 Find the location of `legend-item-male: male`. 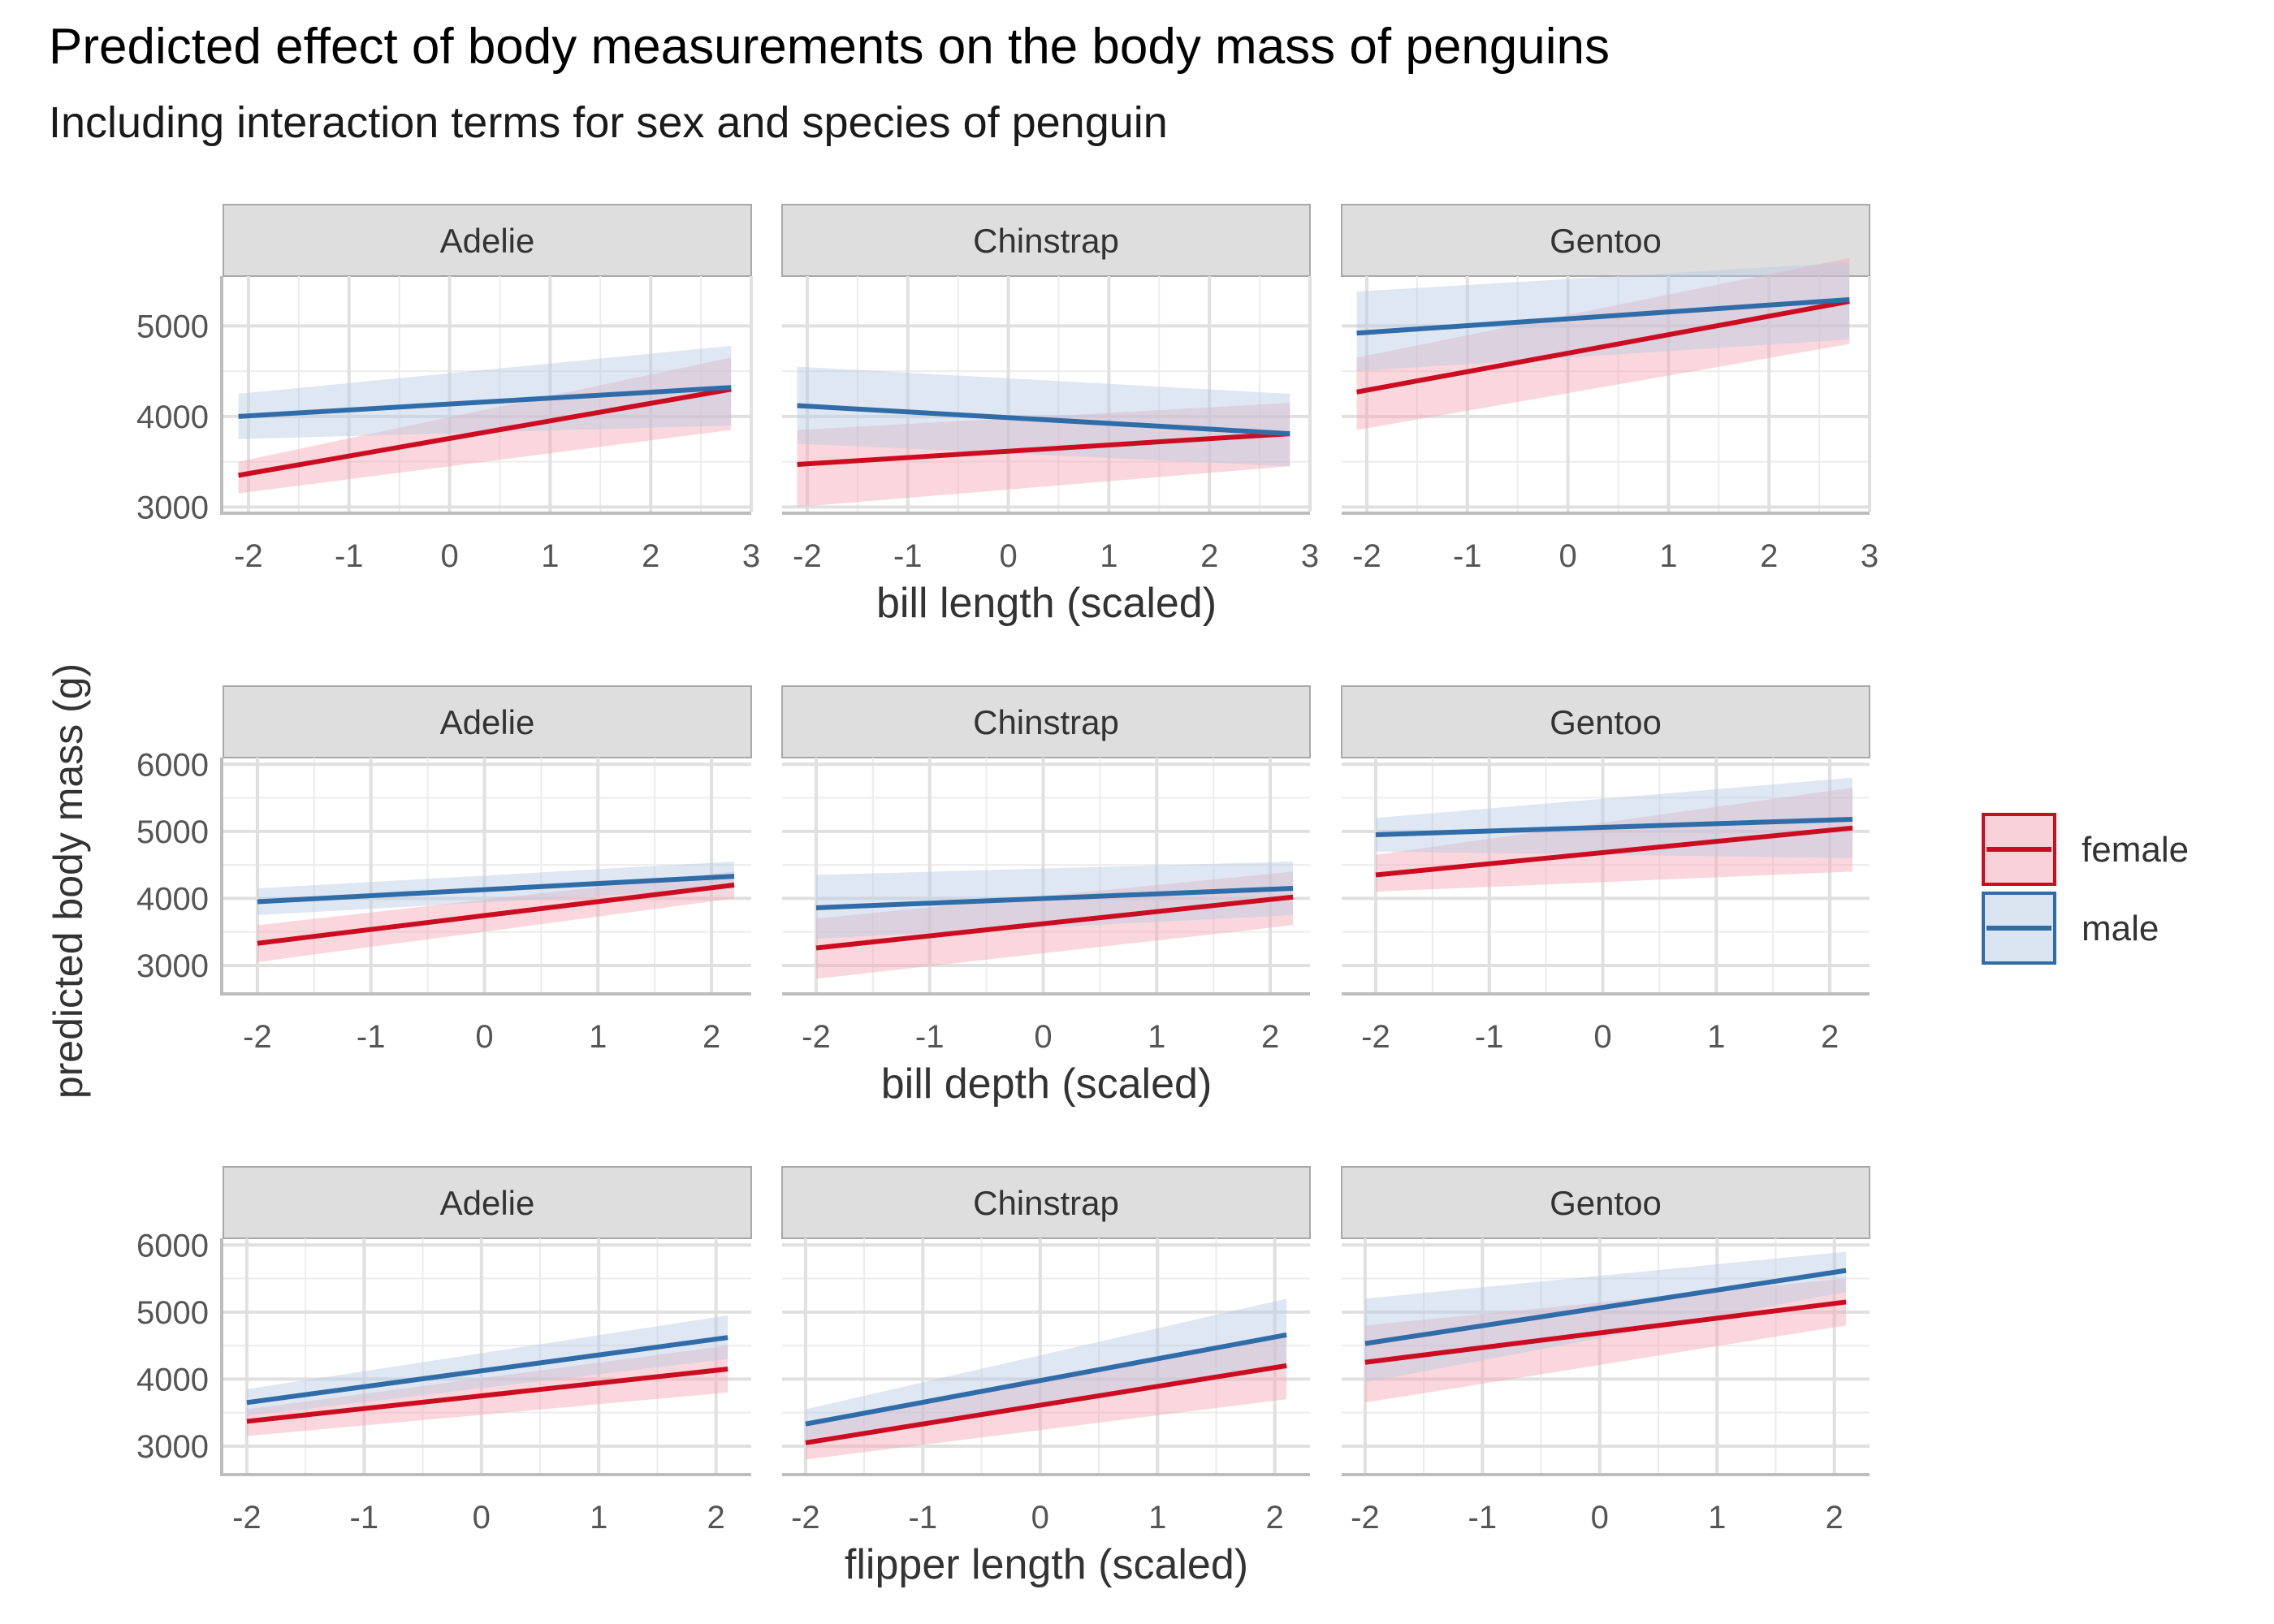

legend-item-male: male is located at coordinates (2070, 929).